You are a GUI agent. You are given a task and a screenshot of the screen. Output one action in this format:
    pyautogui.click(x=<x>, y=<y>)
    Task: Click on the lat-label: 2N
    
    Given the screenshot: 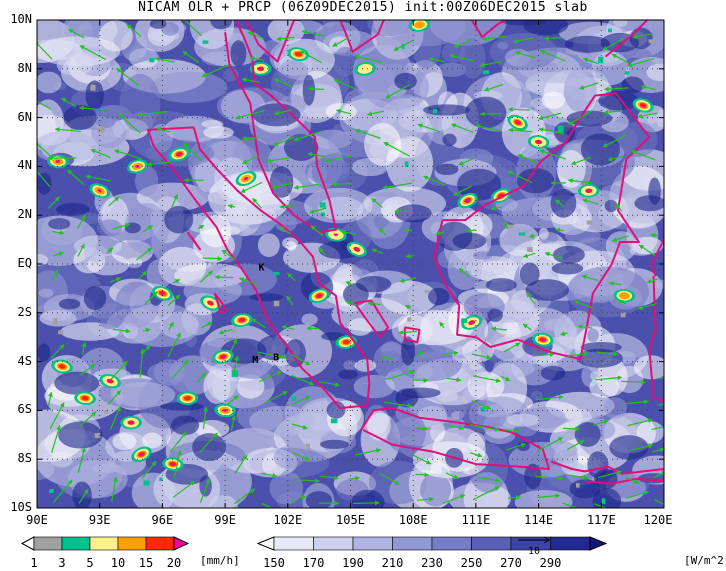 What is the action you would take?
    pyautogui.click(x=24, y=214)
    